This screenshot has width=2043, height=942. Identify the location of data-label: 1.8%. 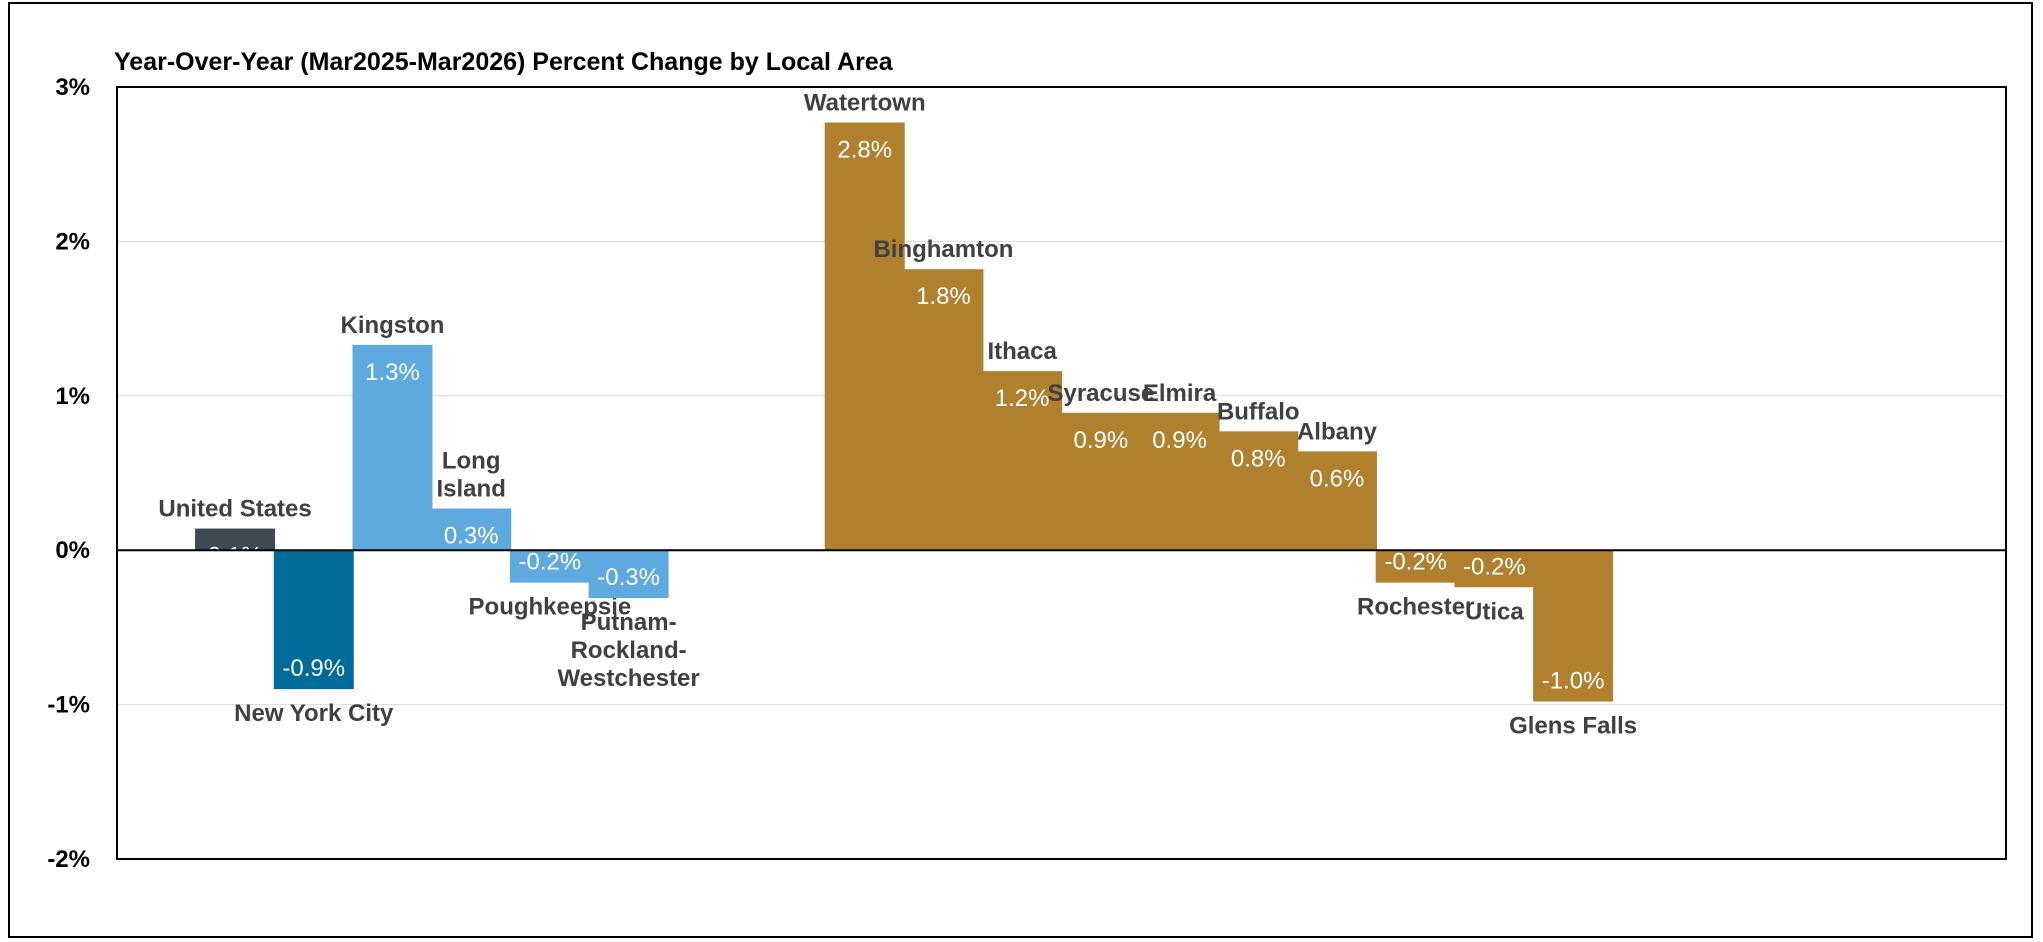
(943, 296).